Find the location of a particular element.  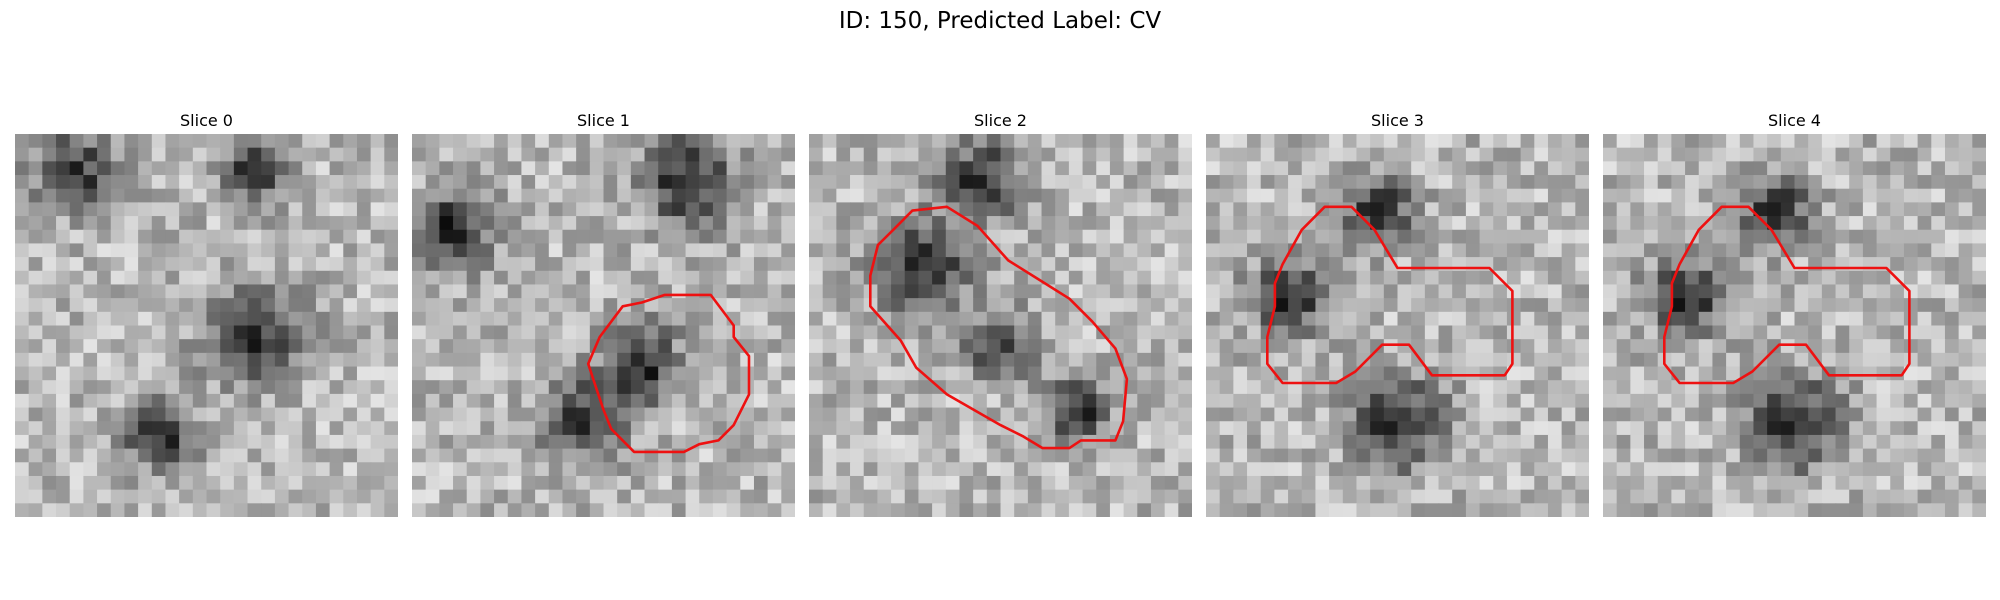

slice-panel-2: Slice 2 is located at coordinates (1000, 312).